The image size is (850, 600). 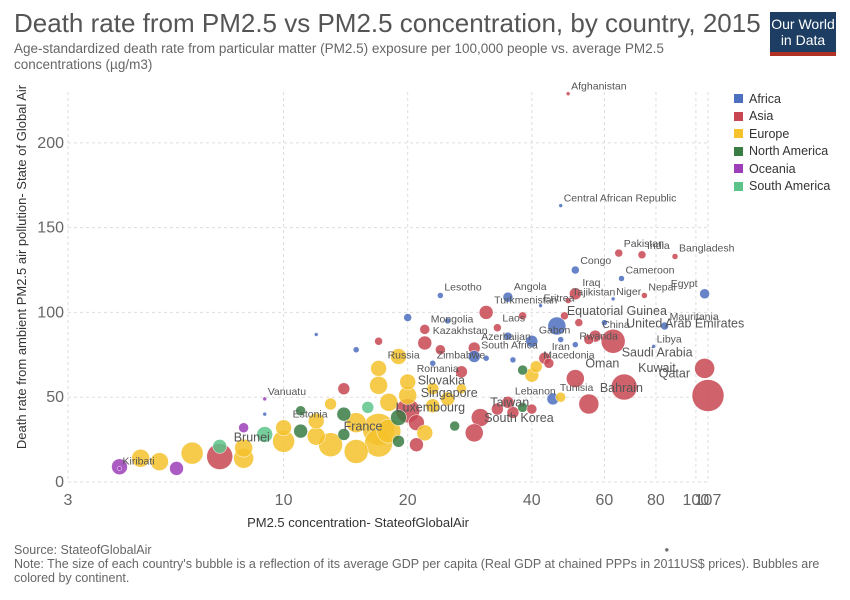 What do you see at coordinates (568, 93) in the screenshot?
I see `bubble-afghanistan` at bounding box center [568, 93].